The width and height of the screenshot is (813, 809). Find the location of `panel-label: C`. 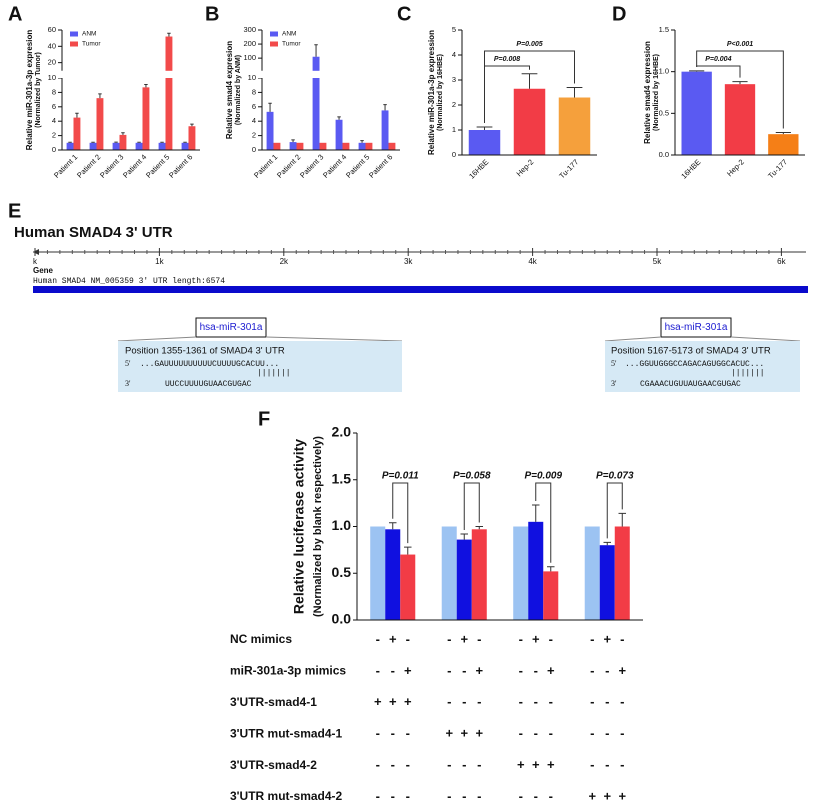

panel-label: C is located at coordinates (404, 14).